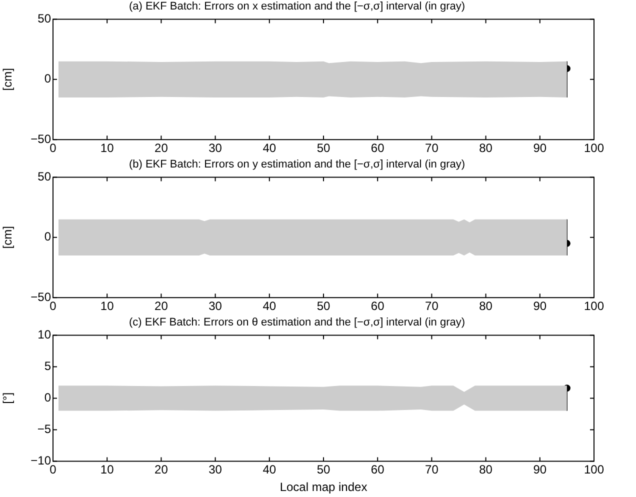  What do you see at coordinates (297, 6) in the screenshot?
I see `chart-title: (a) EKF Batch: Errors on x estimation and the [−σ,σ] interval (in gray)` at bounding box center [297, 6].